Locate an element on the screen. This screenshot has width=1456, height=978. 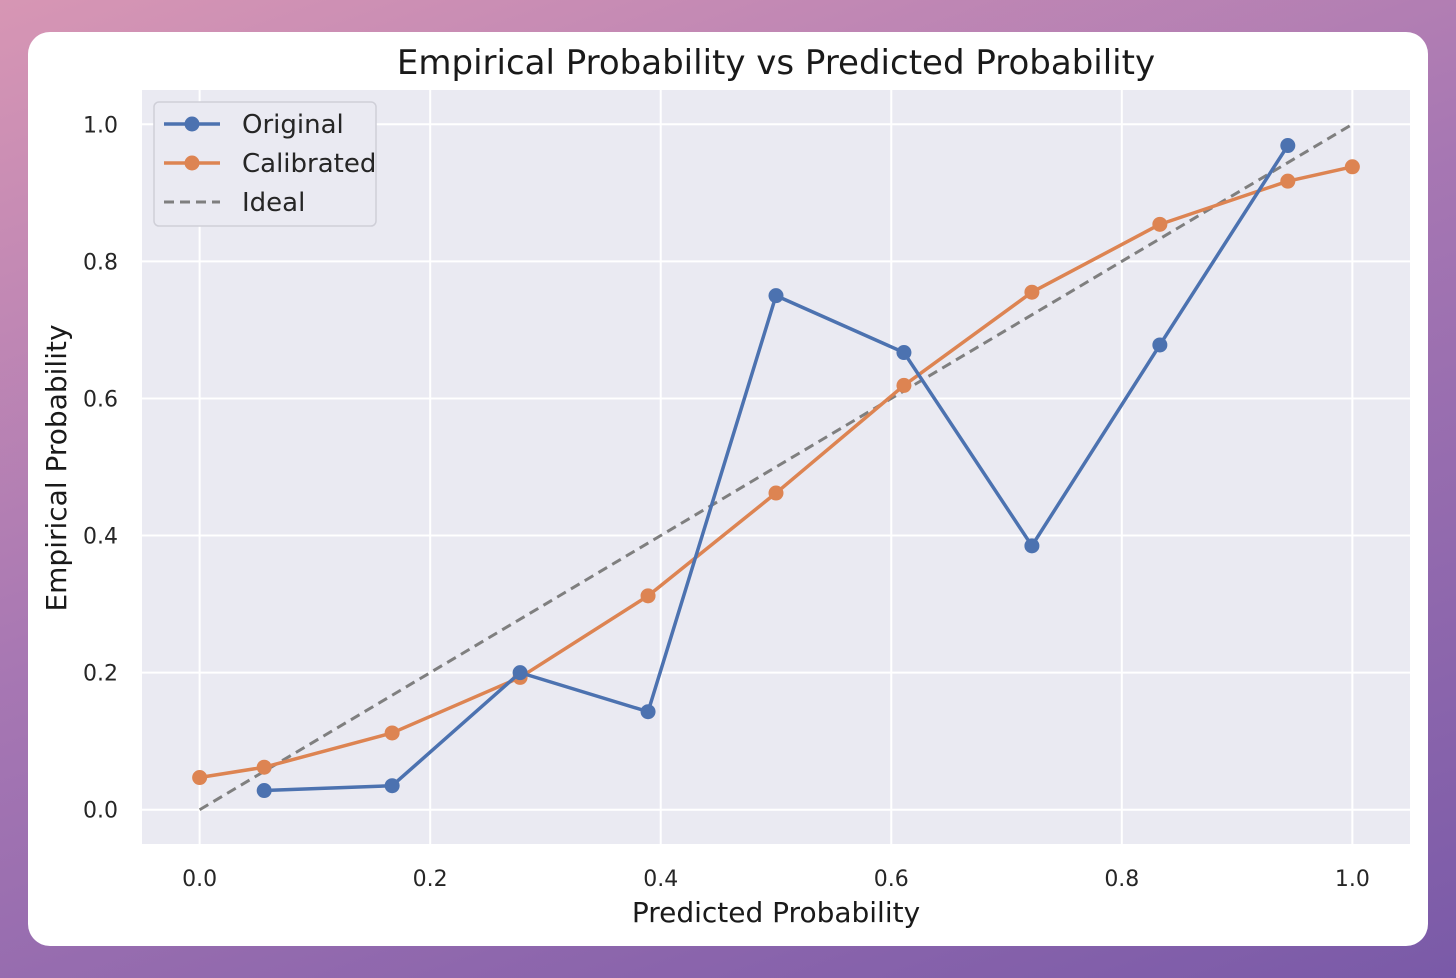
x-tick-label: 0.8 is located at coordinates (1121, 879).